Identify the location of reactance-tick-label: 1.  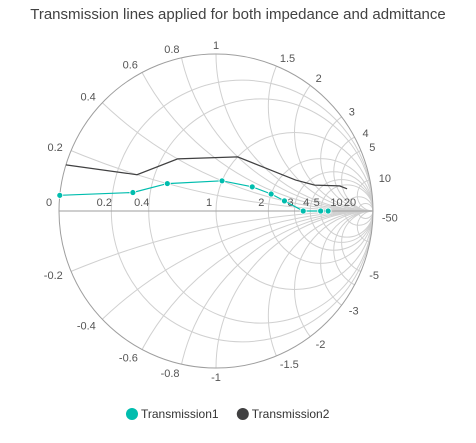
(216, 46).